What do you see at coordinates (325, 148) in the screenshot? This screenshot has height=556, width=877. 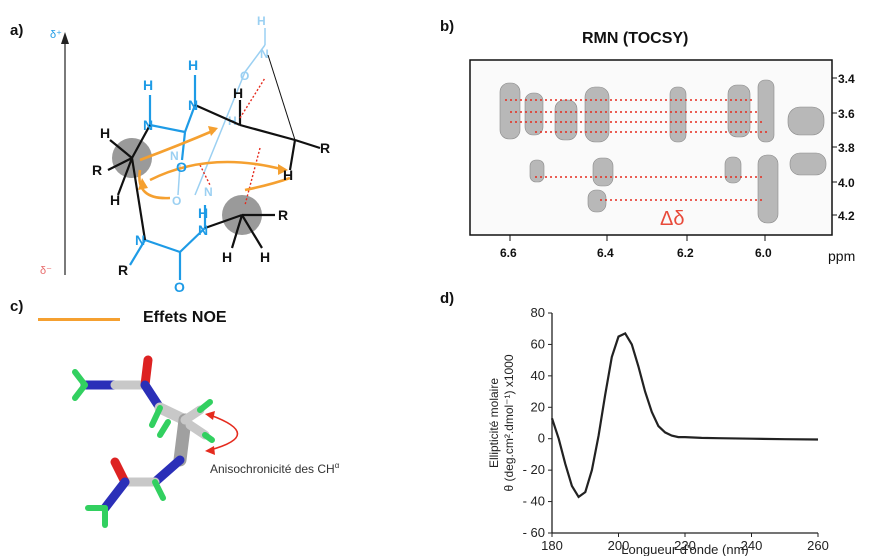 I see `atom-r-2: R` at bounding box center [325, 148].